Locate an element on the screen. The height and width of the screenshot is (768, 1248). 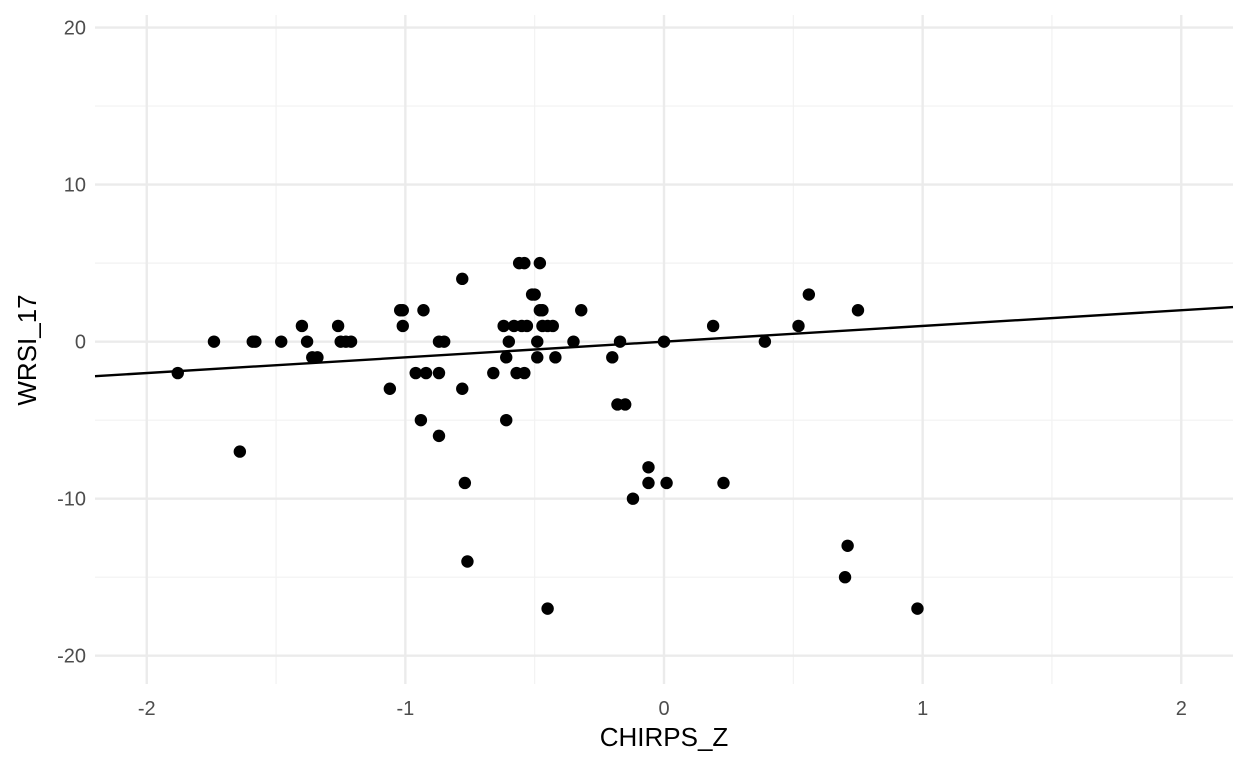
x-tick-label: -2 is located at coordinates (147, 709).